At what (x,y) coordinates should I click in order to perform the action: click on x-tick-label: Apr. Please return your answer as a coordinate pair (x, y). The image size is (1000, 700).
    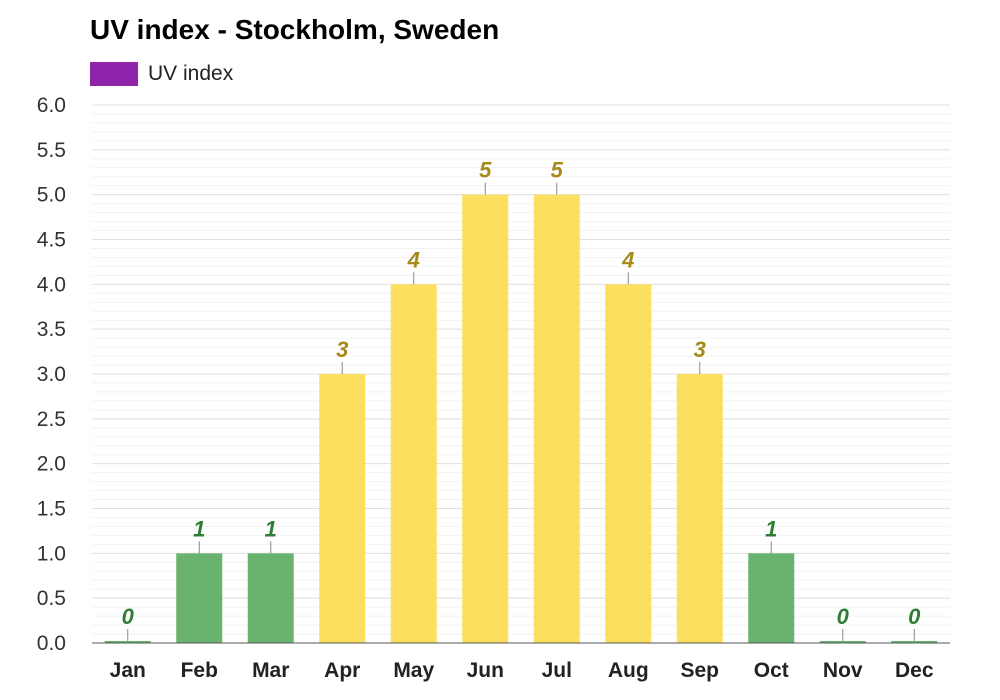
    Looking at the image, I should click on (342, 670).